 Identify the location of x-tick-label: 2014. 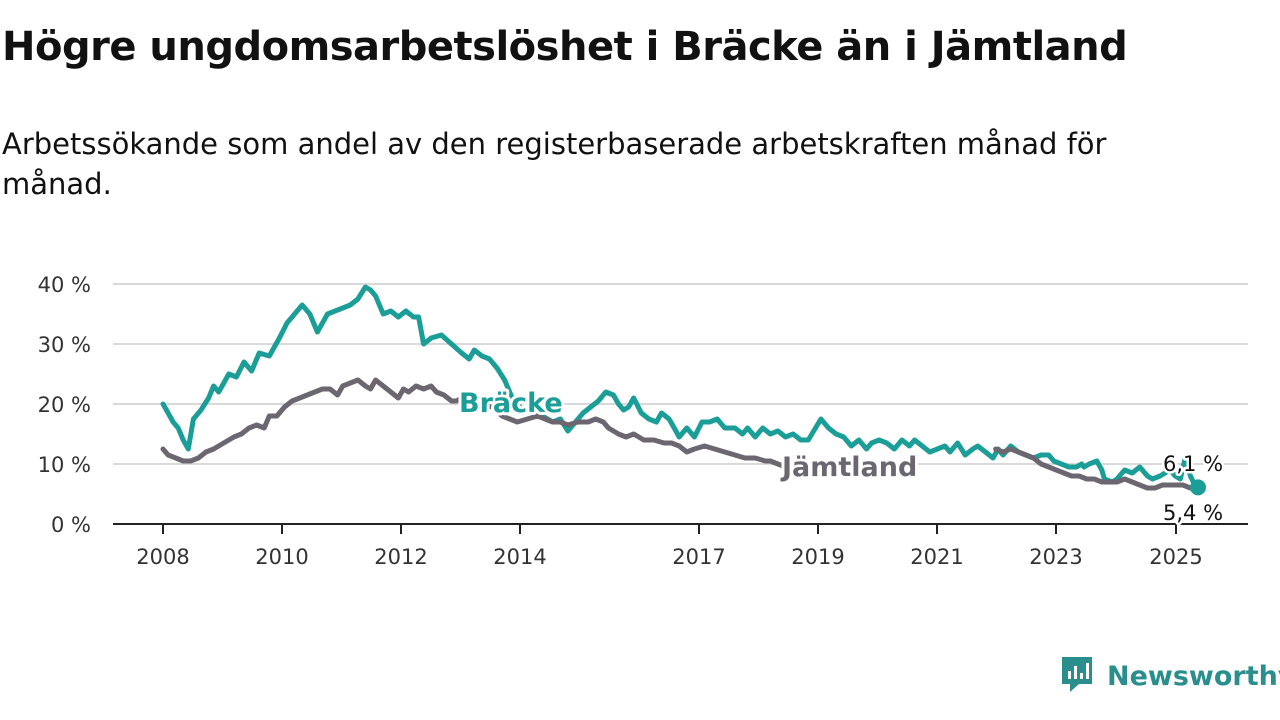
(519, 557).